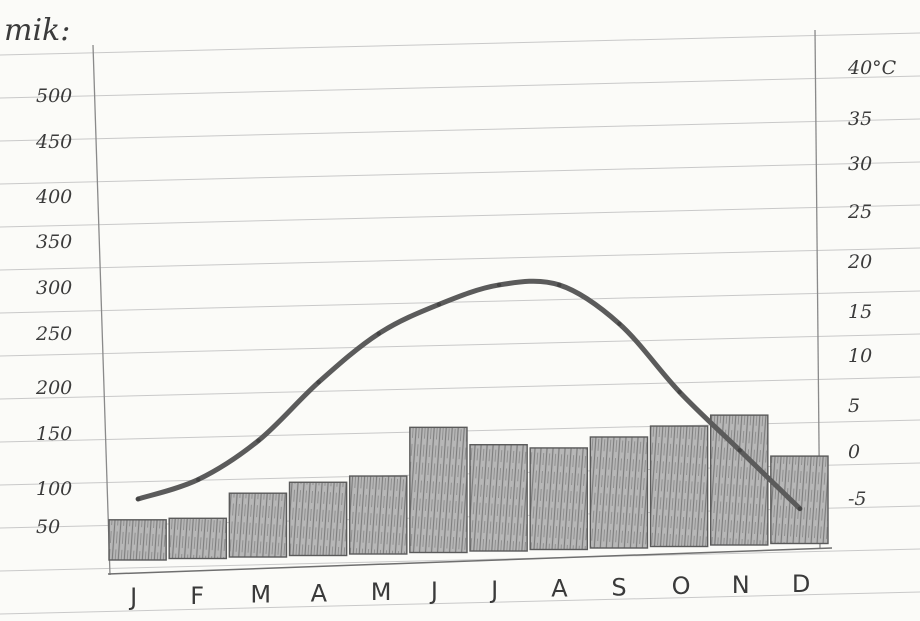 Image resolution: width=920 pixels, height=621 pixels. Describe the element at coordinates (101, 310) in the screenshot. I see `left-axis-line` at that location.